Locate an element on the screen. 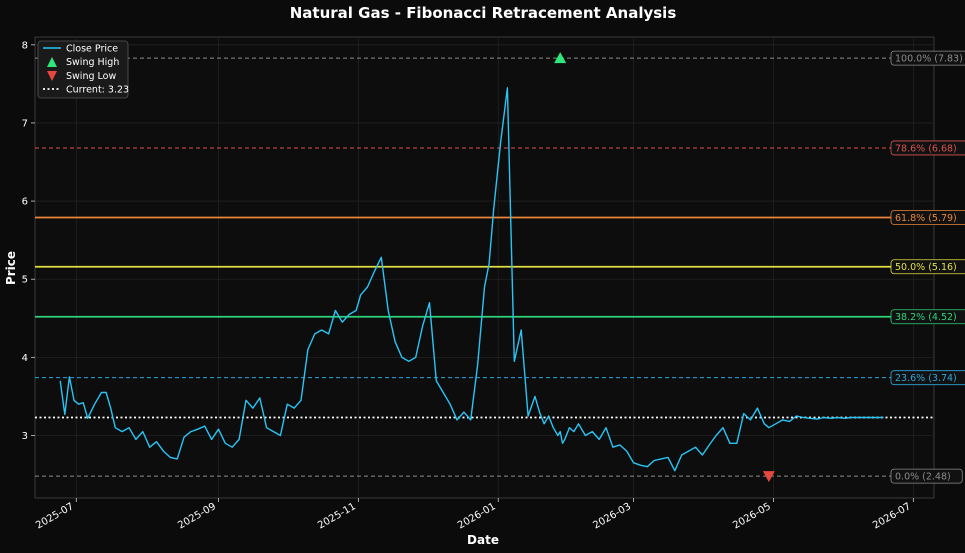 Image resolution: width=965 pixels, height=553 pixels. legend-swing-low: Swing Low is located at coordinates (91, 76).